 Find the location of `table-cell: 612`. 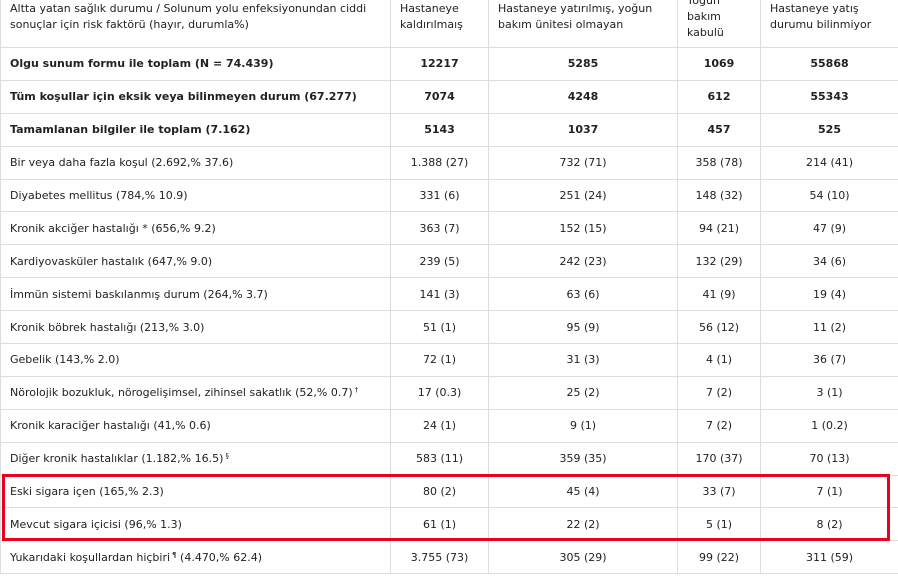

table-cell: 612 is located at coordinates (719, 96).